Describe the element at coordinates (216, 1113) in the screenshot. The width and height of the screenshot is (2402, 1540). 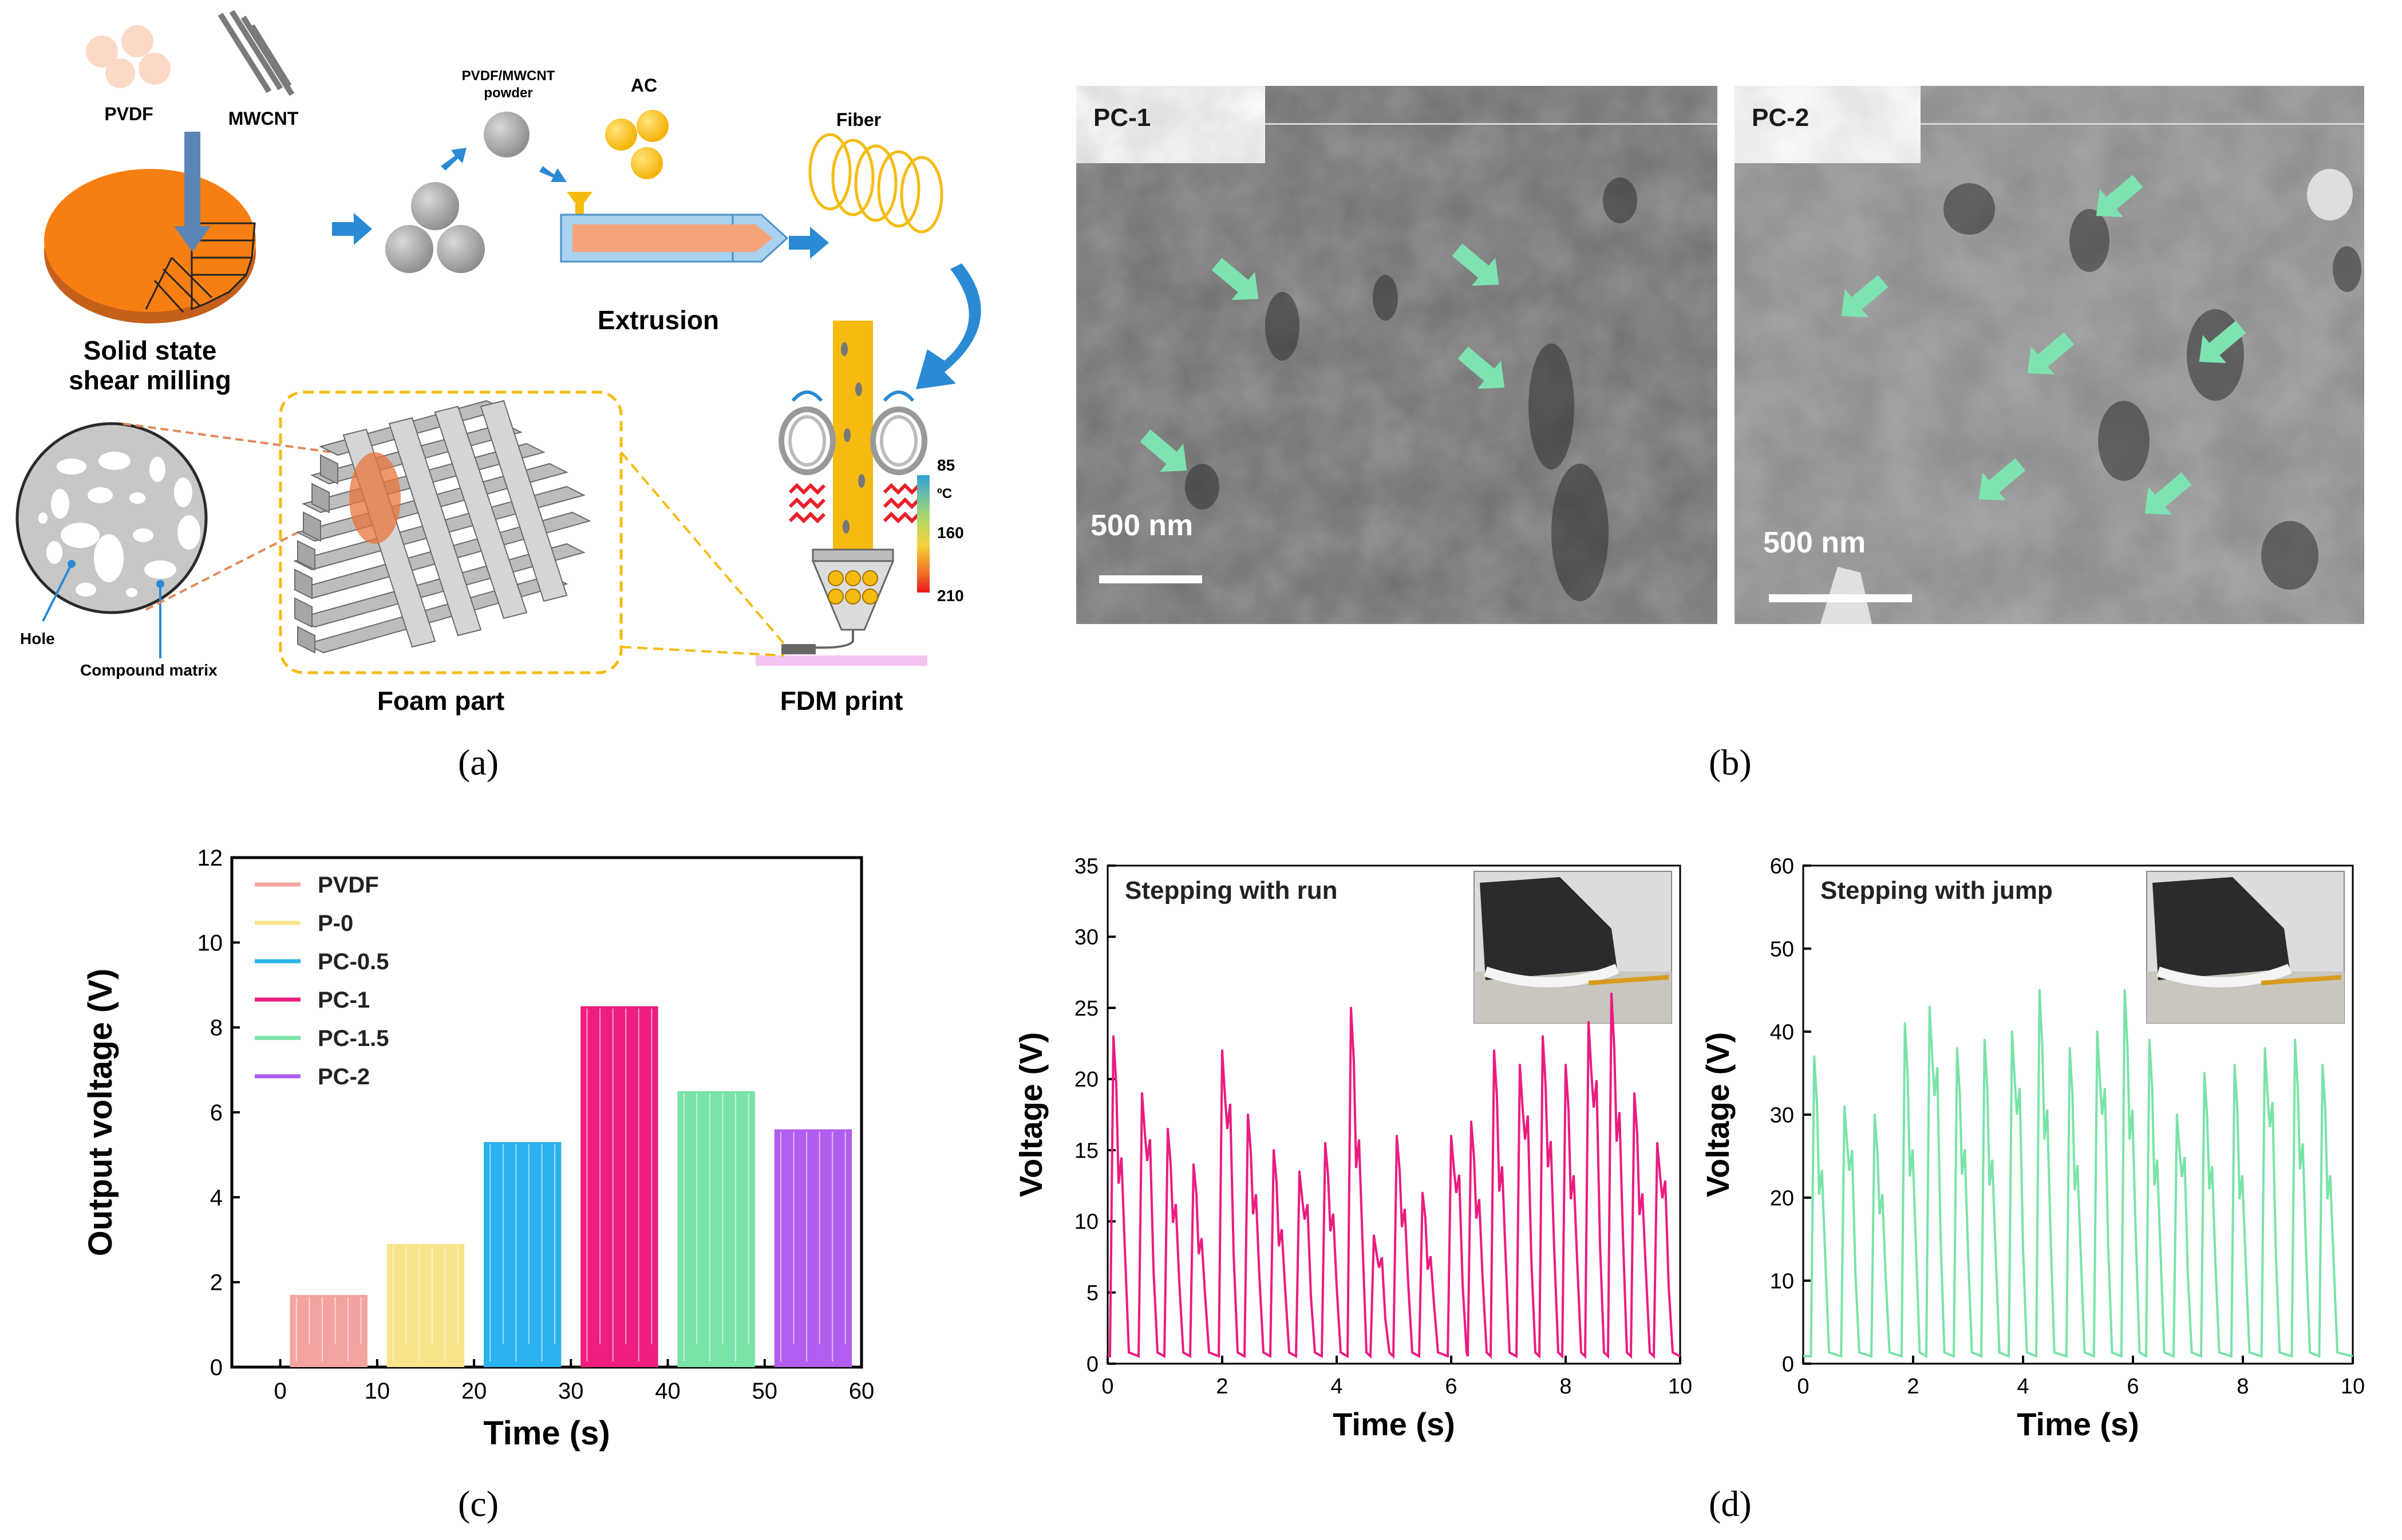
I see `y-tick-label: 6` at that location.